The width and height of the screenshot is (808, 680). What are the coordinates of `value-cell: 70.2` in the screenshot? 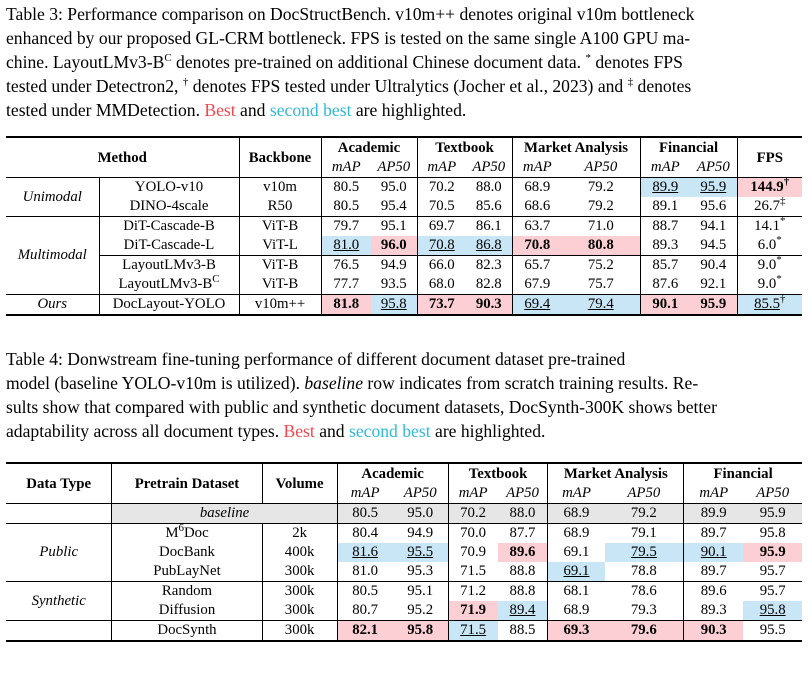 It's located at (442, 187).